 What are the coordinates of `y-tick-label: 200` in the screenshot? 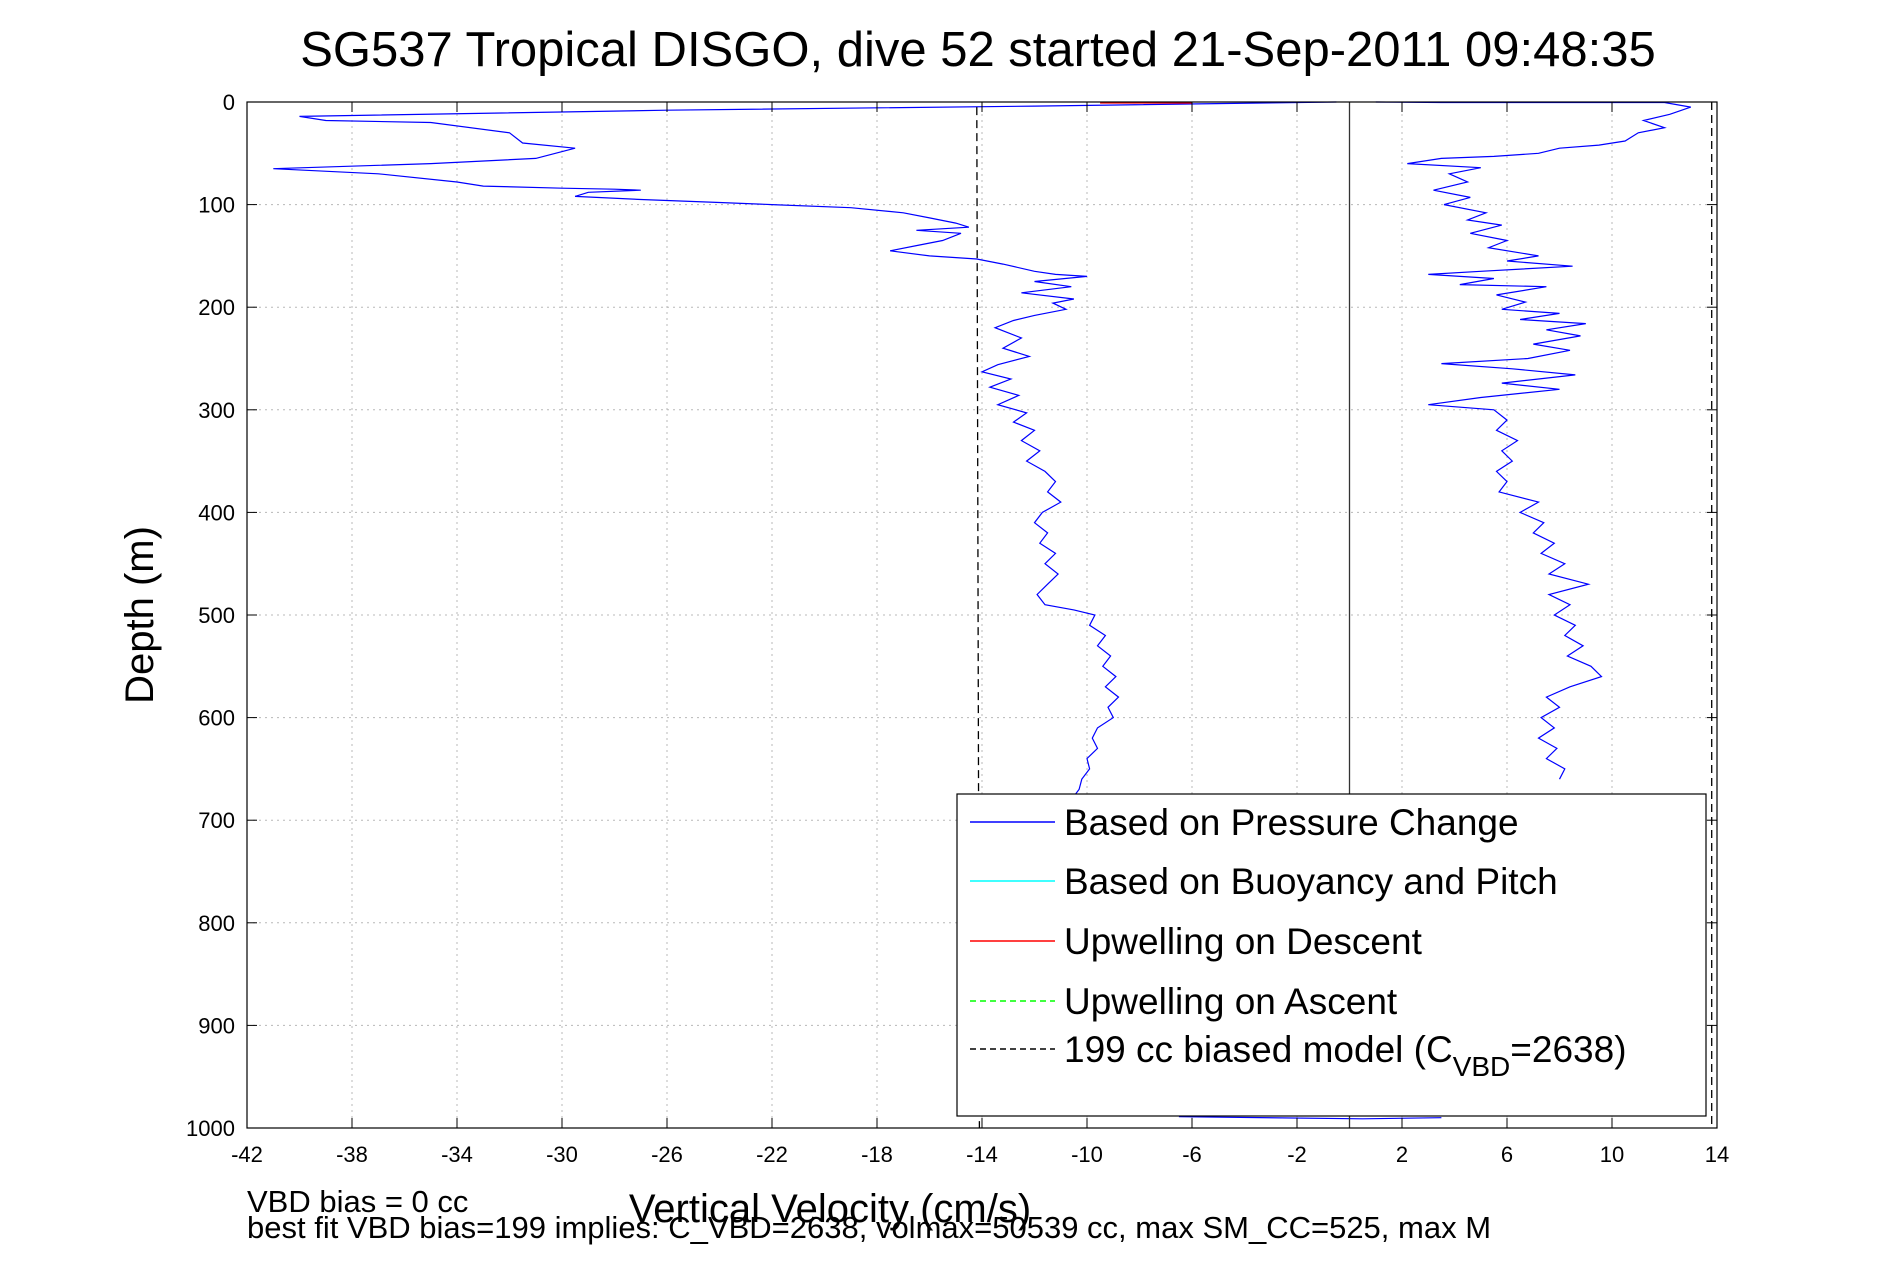 It's located at (216, 307).